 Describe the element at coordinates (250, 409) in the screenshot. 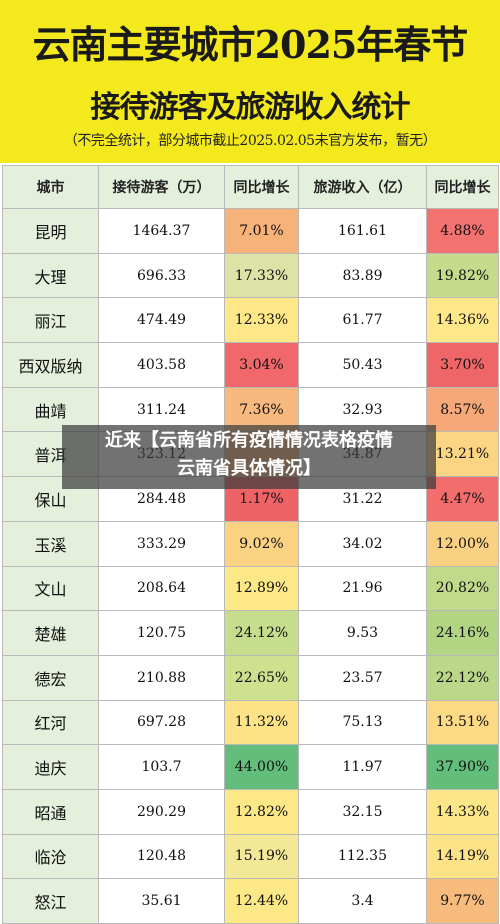

I see `table-row: 曲靖 311.24 7.36% 32.93 8.57%` at that location.